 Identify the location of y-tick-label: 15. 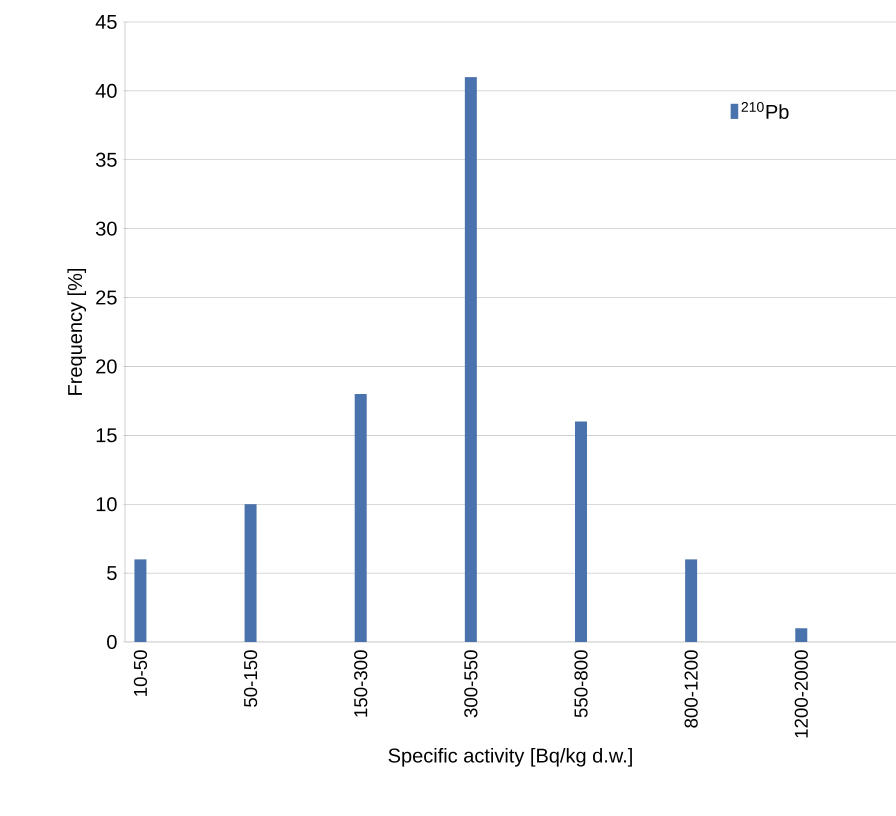
(106, 435).